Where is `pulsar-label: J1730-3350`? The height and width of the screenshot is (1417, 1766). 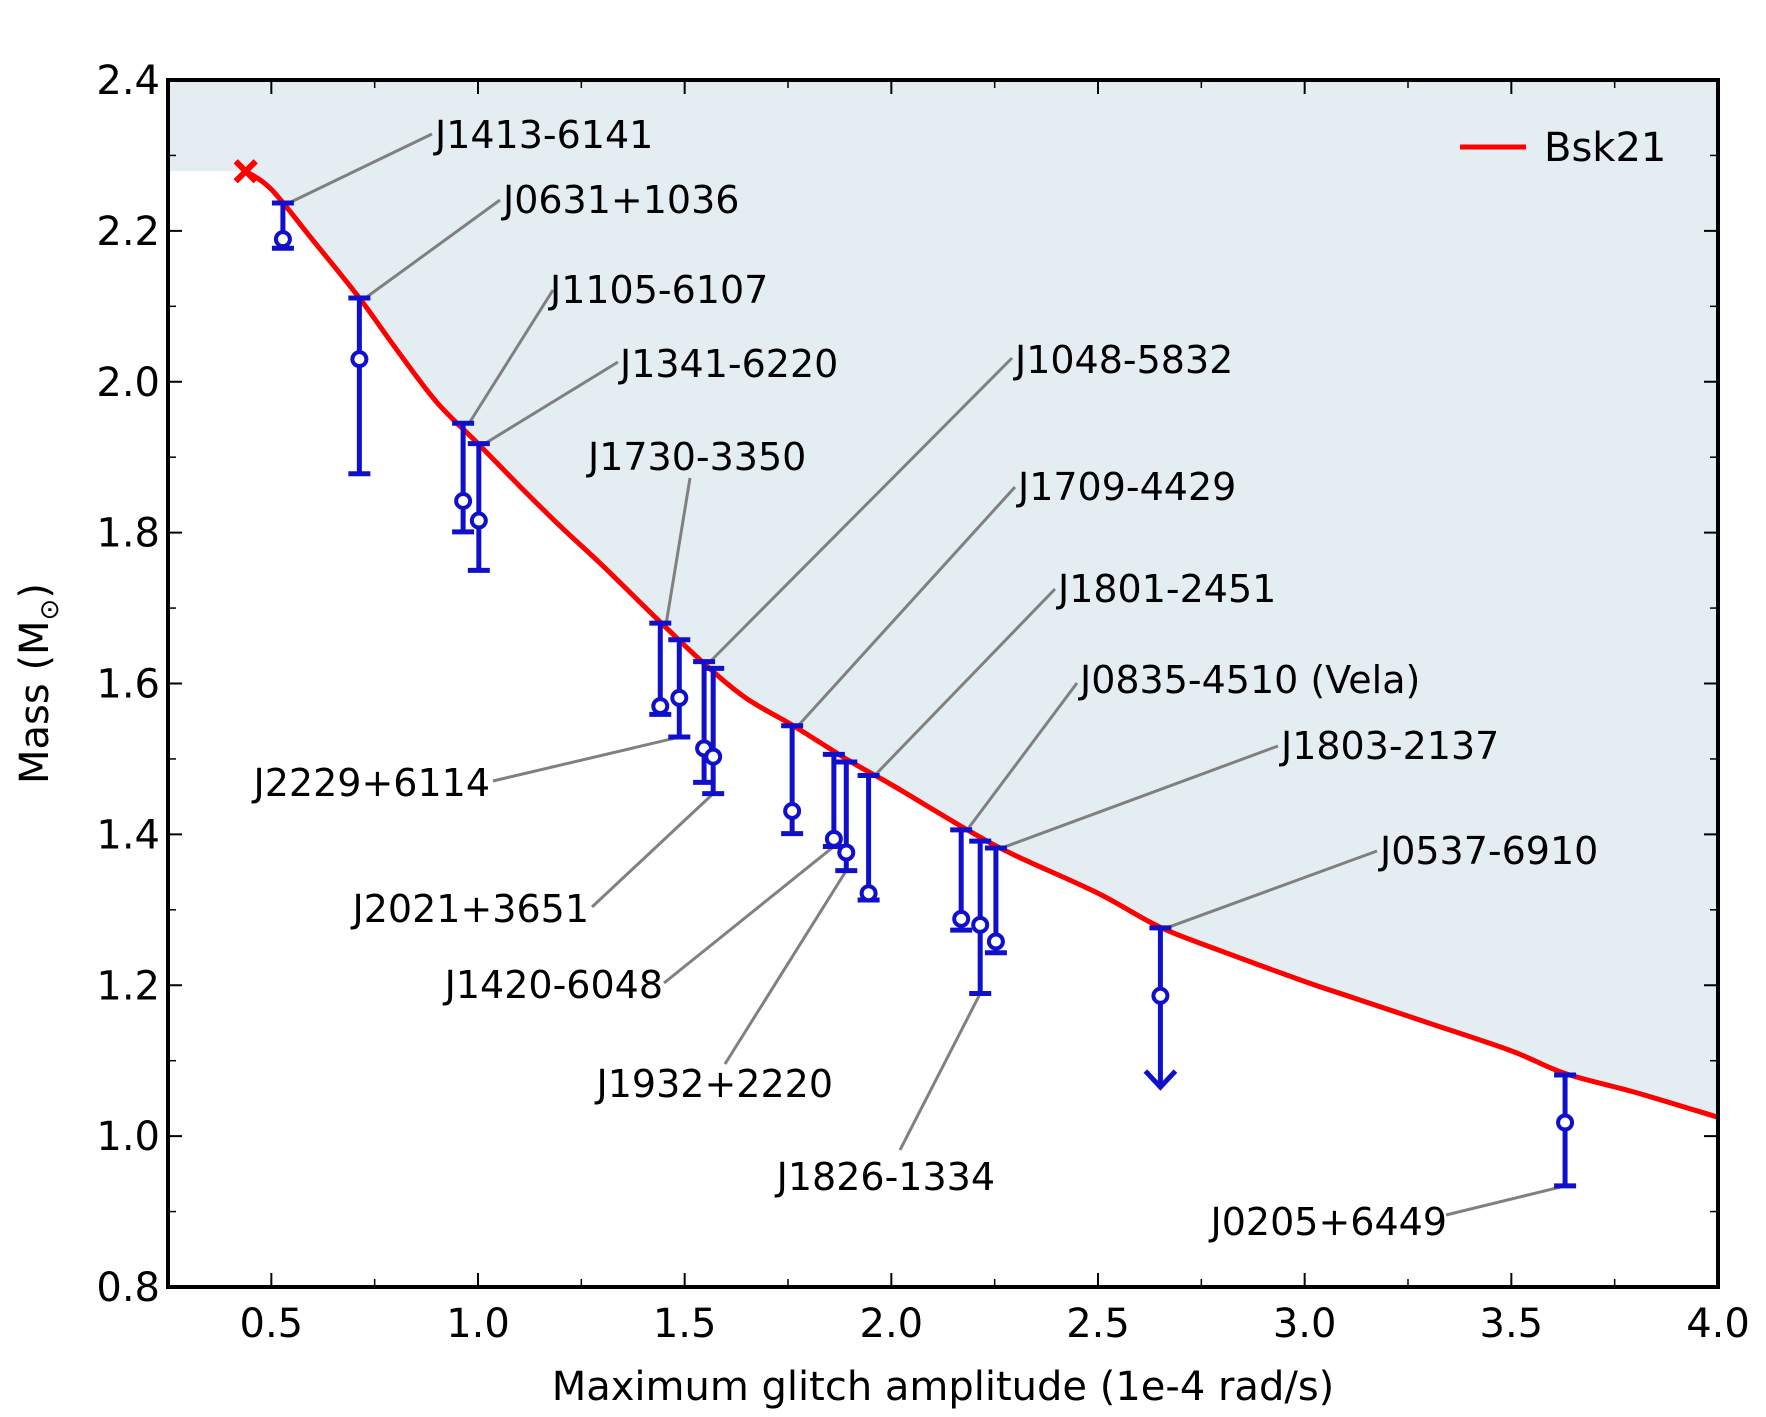 pulsar-label: J1730-3350 is located at coordinates (696, 457).